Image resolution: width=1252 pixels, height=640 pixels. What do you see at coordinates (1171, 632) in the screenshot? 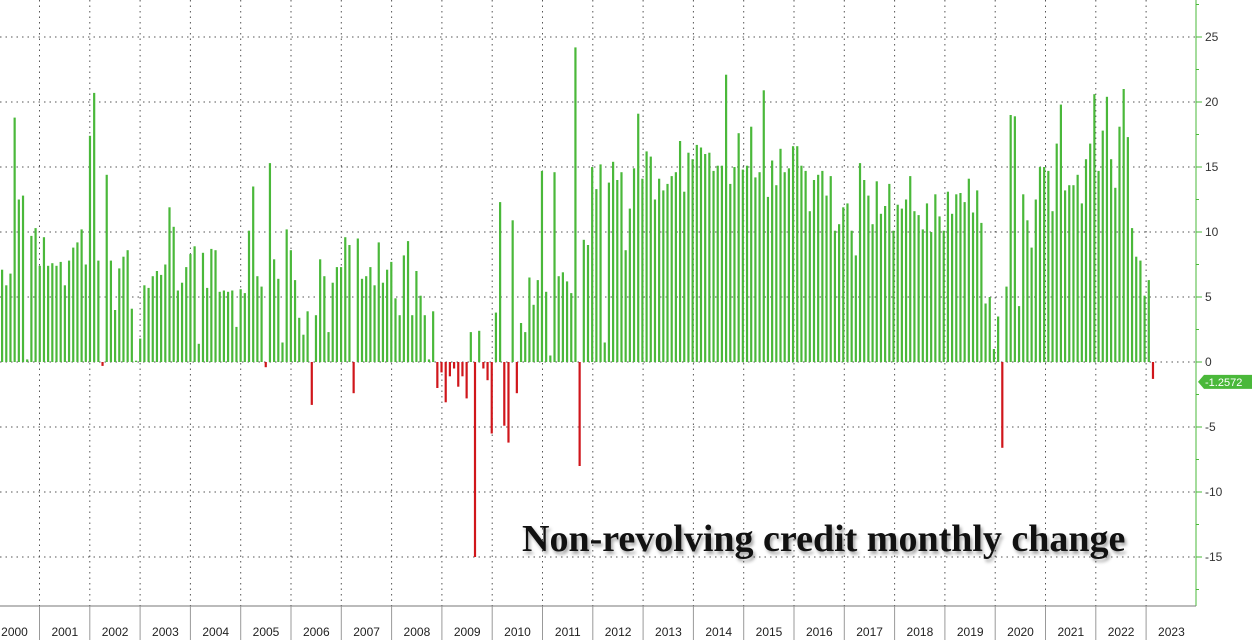
I see `x-tick-label: 2023` at bounding box center [1171, 632].